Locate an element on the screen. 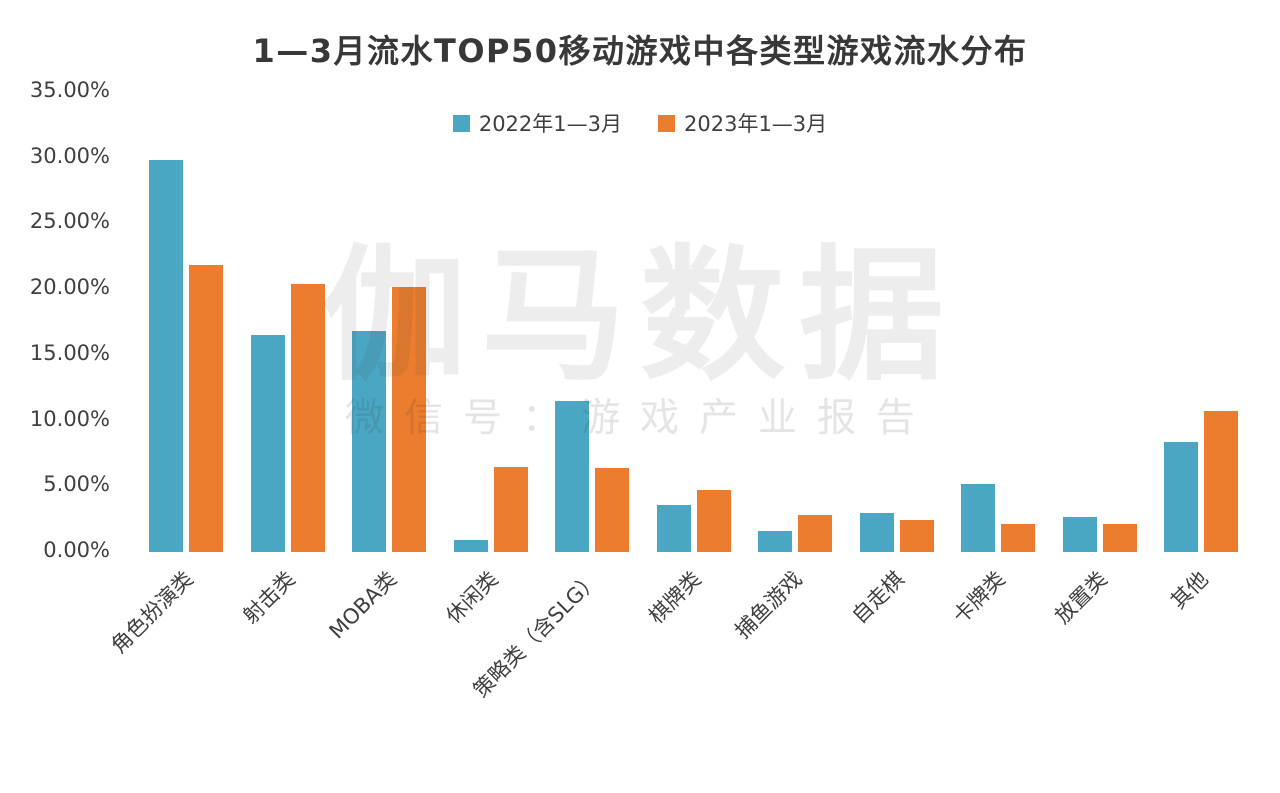  y-tick-label: 5.00% is located at coordinates (76, 484).